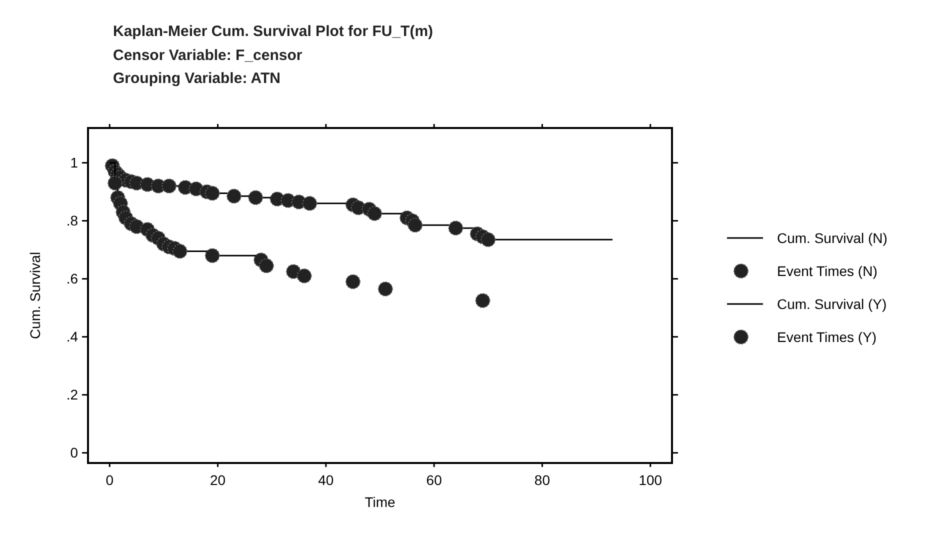 Image resolution: width=945 pixels, height=560 pixels. I want to click on x-tick-label: 40, so click(326, 480).